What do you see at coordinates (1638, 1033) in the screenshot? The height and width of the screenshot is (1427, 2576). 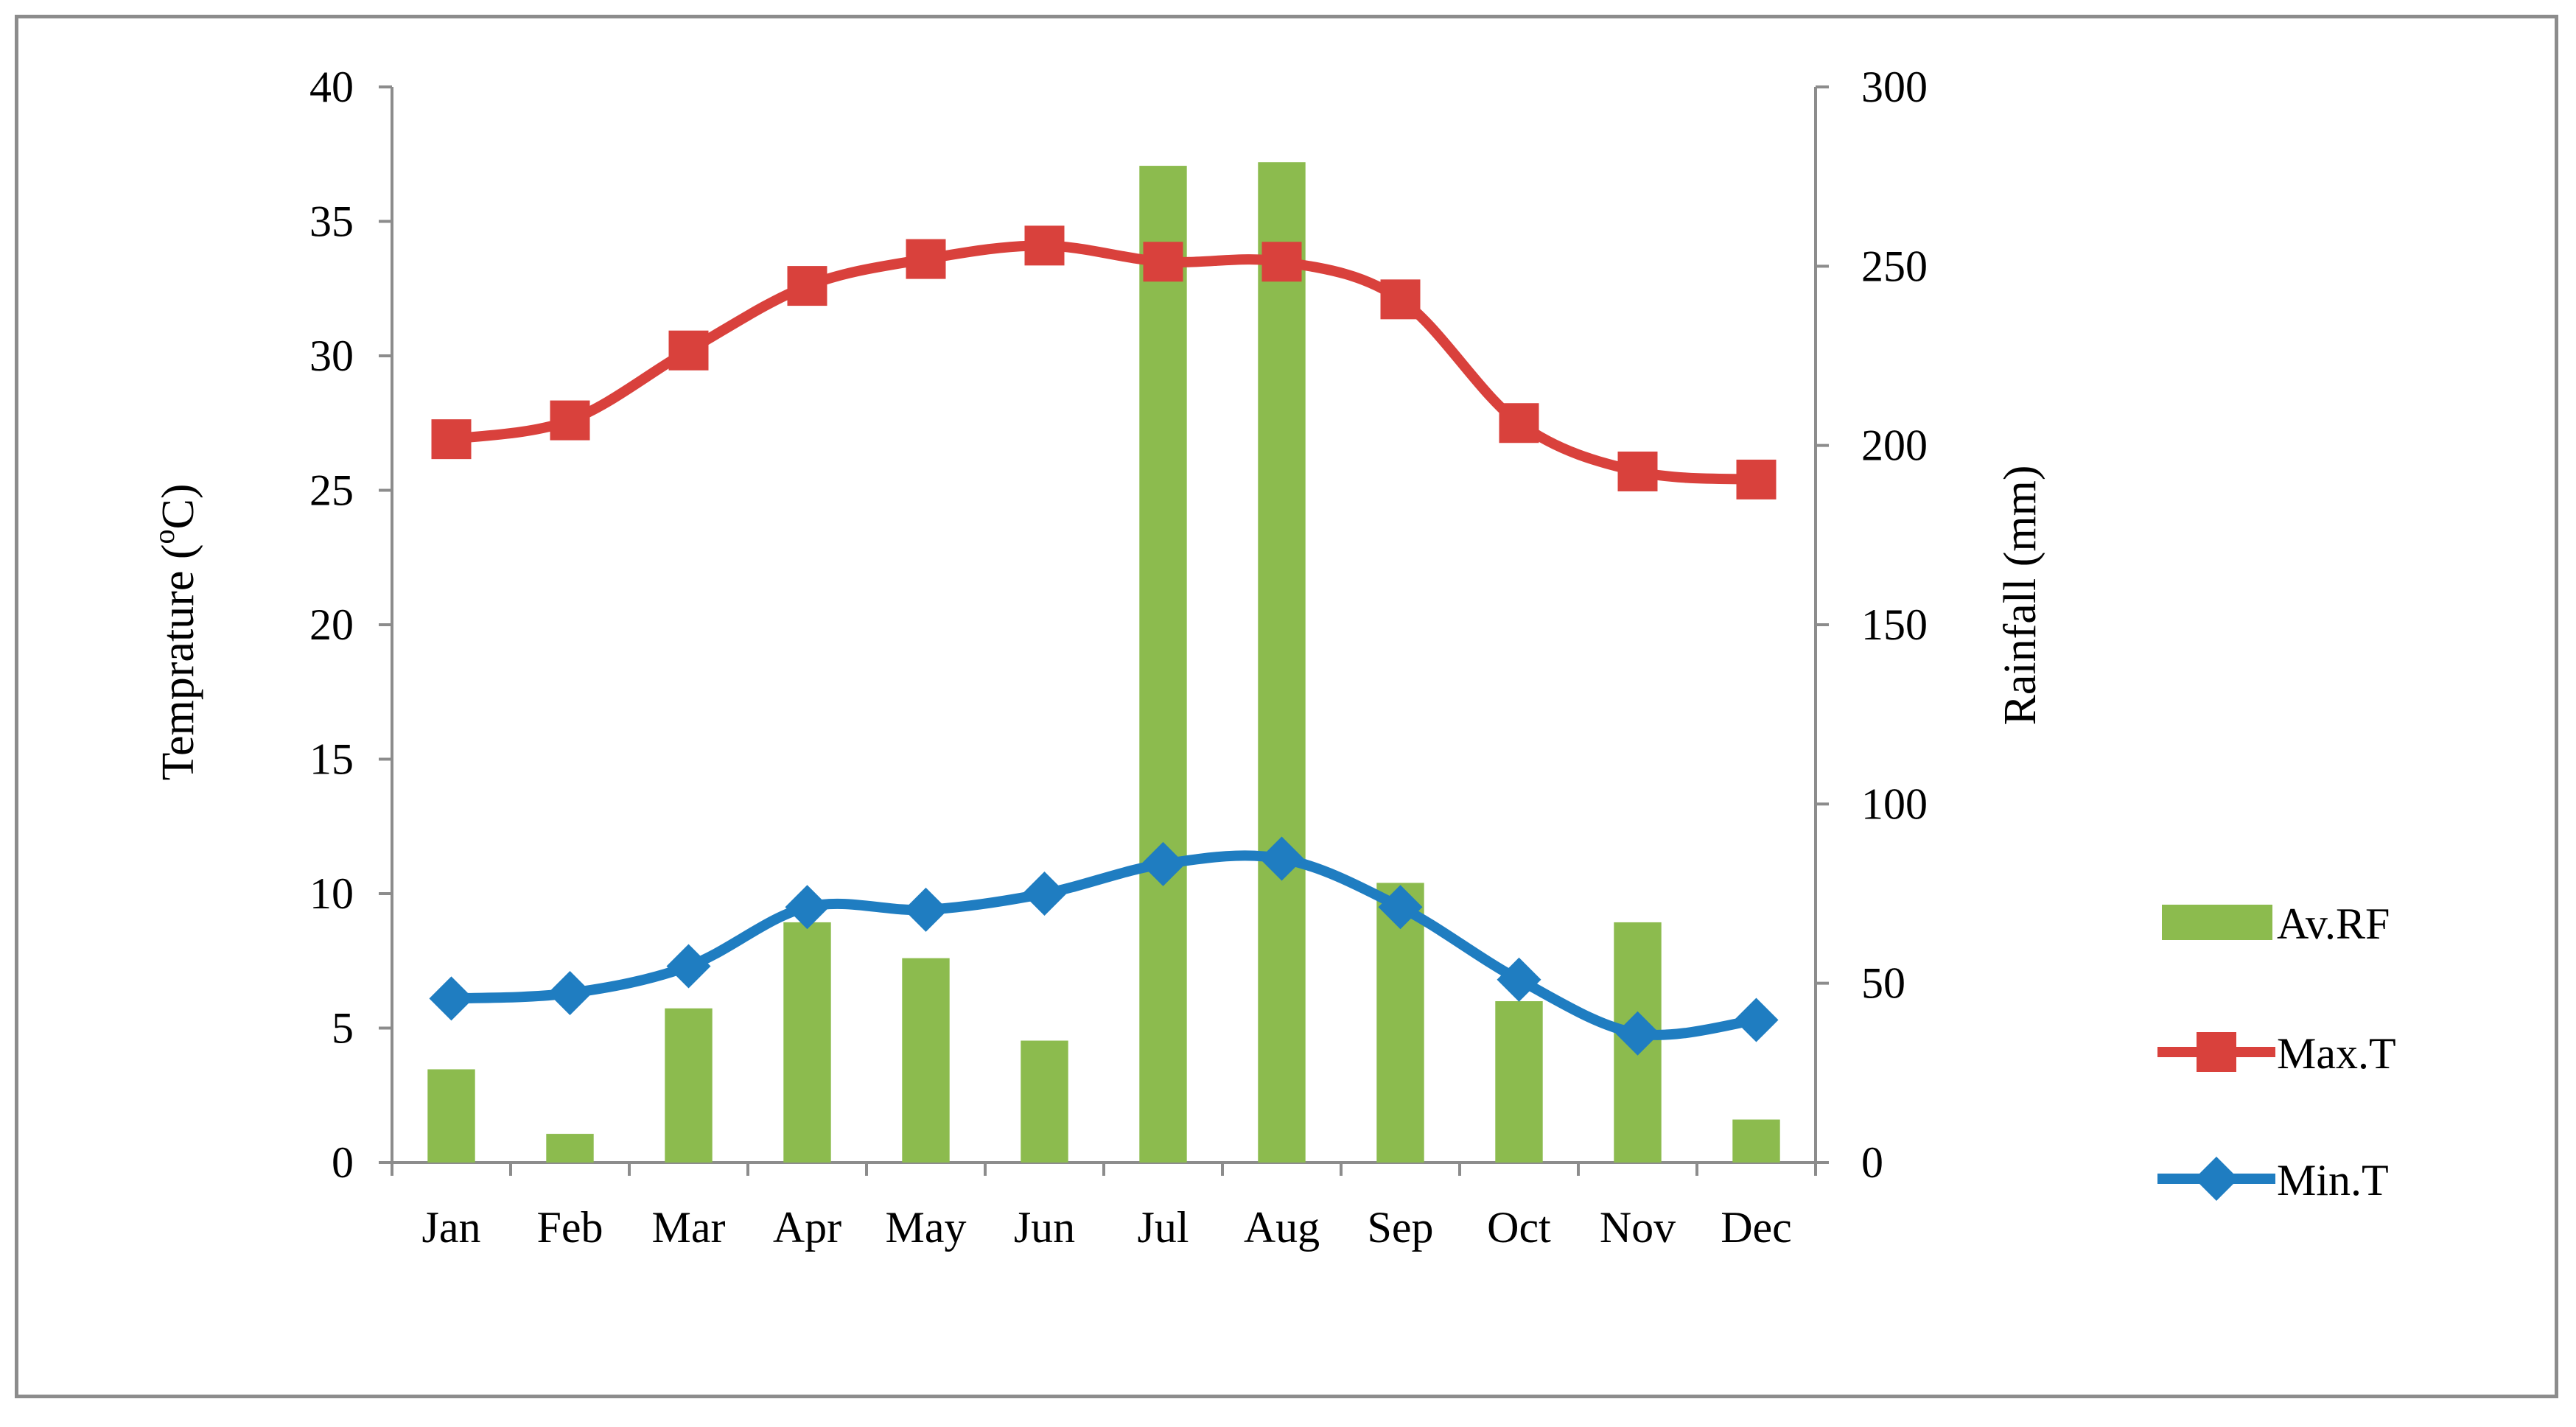 I see `min-t-point-nov` at bounding box center [1638, 1033].